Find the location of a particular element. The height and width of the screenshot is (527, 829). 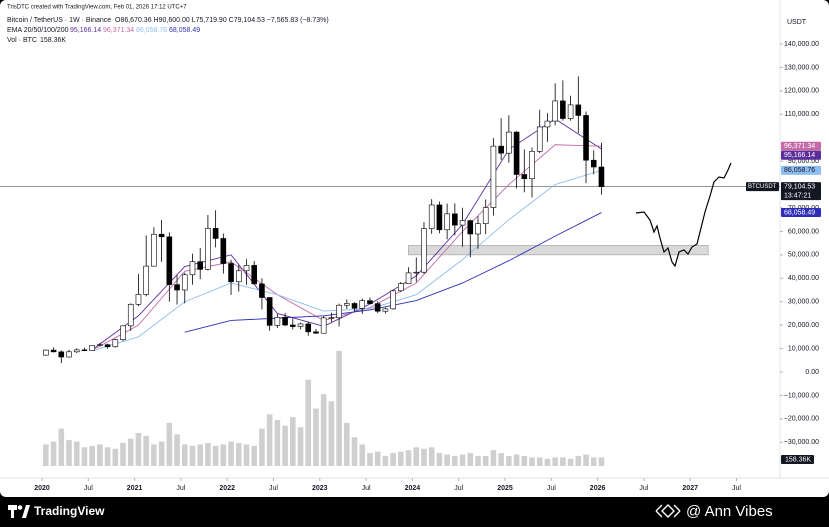

support-zone is located at coordinates (558, 250).